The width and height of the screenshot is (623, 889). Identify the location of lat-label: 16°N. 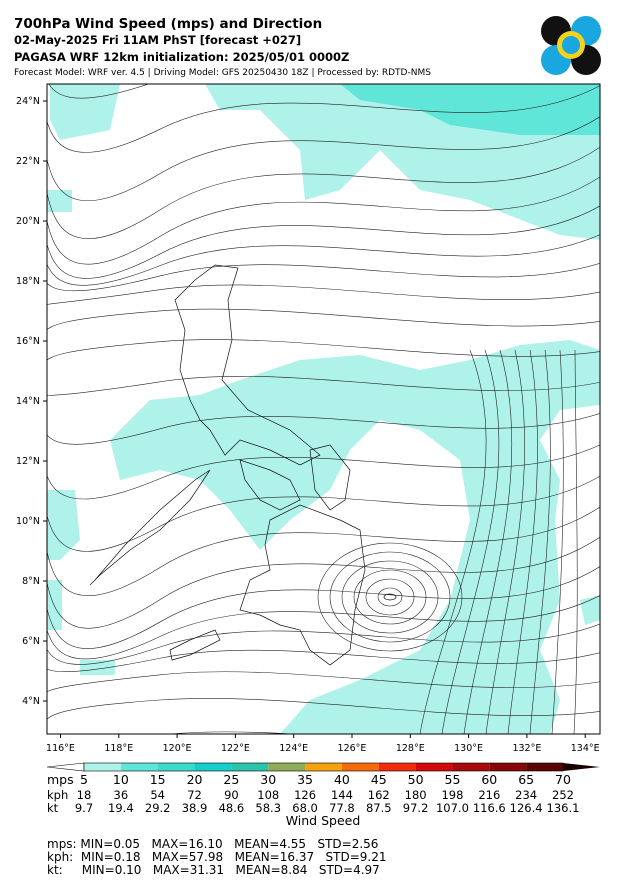
(28, 341).